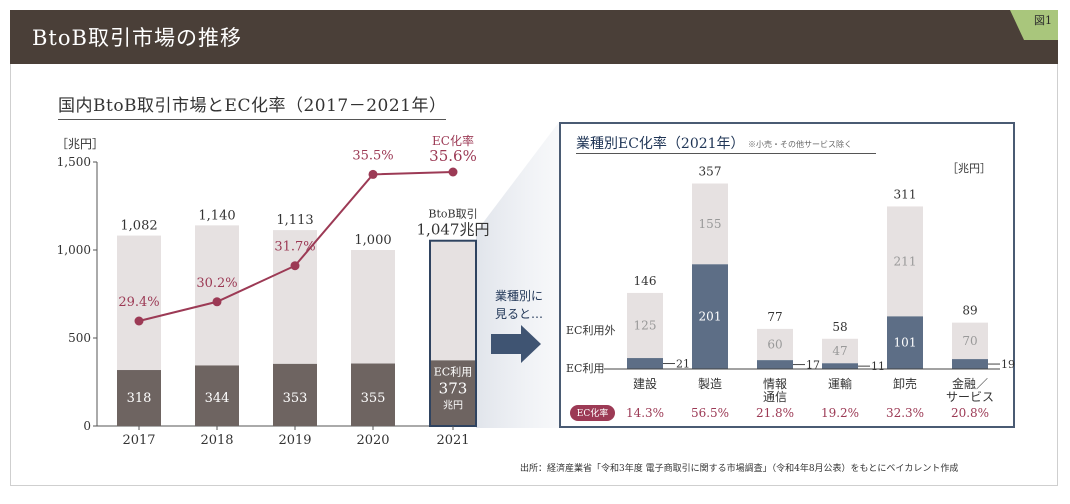  Describe the element at coordinates (517, 275) in the screenshot. I see `zoom-connector` at that location.